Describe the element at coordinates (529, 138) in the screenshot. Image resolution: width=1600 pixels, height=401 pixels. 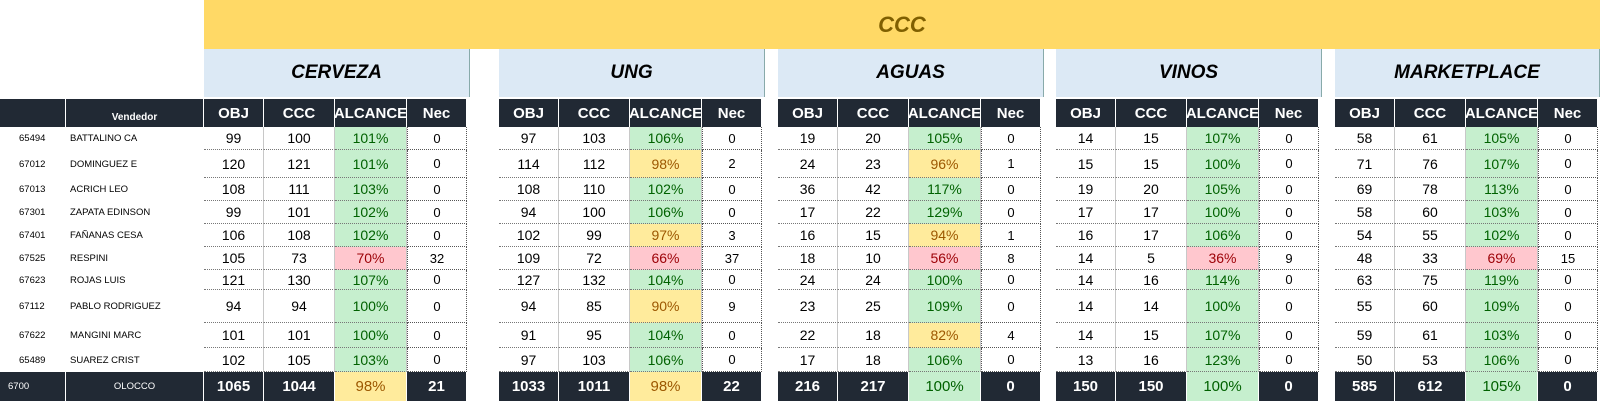
I see `cell-ung-obj: 97` at that location.